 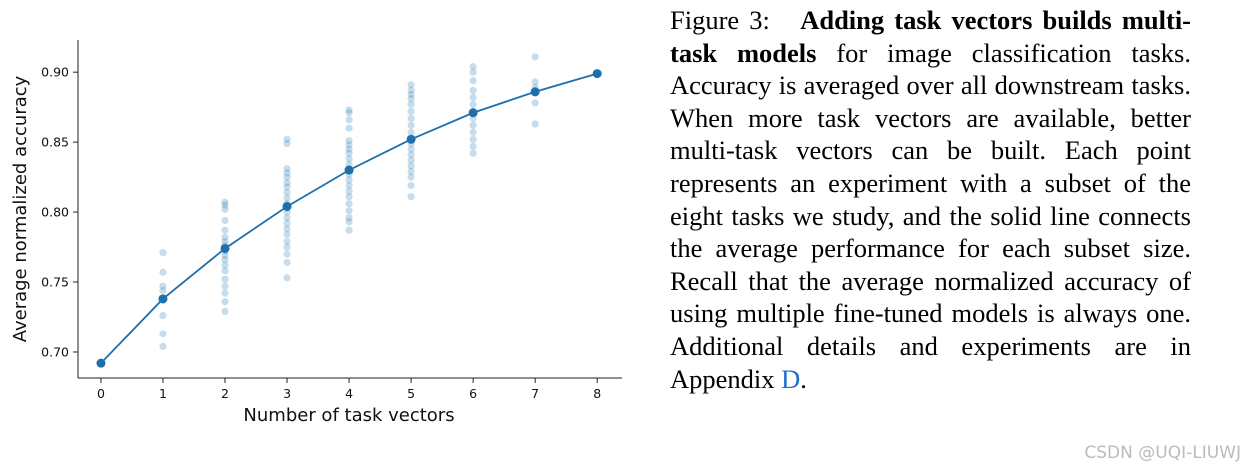 I want to click on y-axis-label: Average normalized accuracy, so click(x=20, y=208).